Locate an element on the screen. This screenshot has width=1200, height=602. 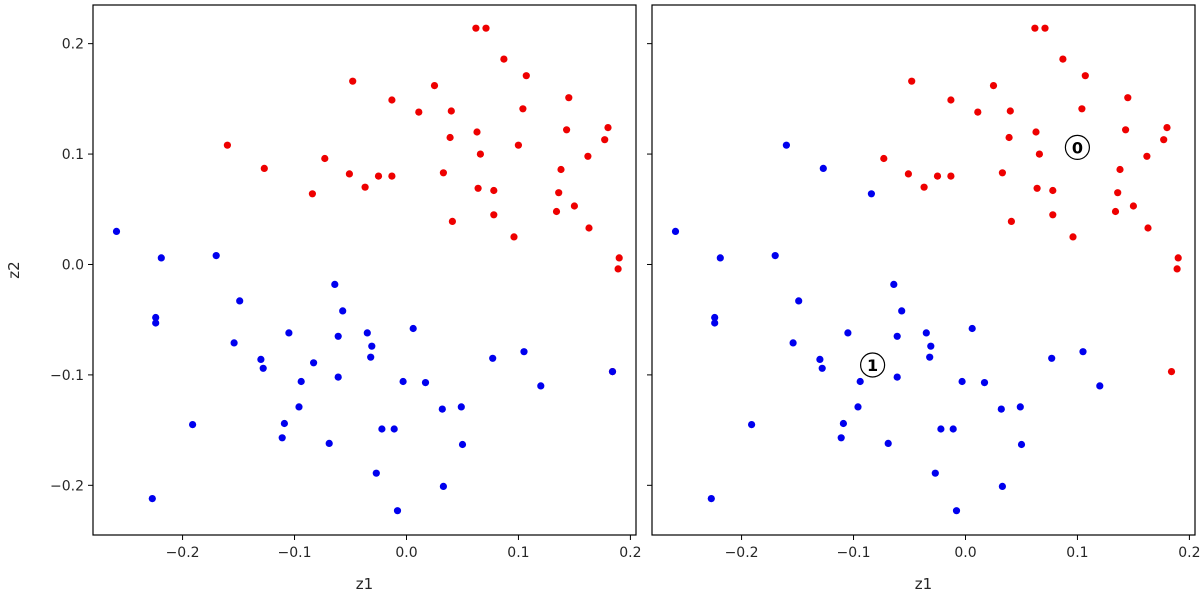
y-tick-label: 0.1 is located at coordinates (73, 155).